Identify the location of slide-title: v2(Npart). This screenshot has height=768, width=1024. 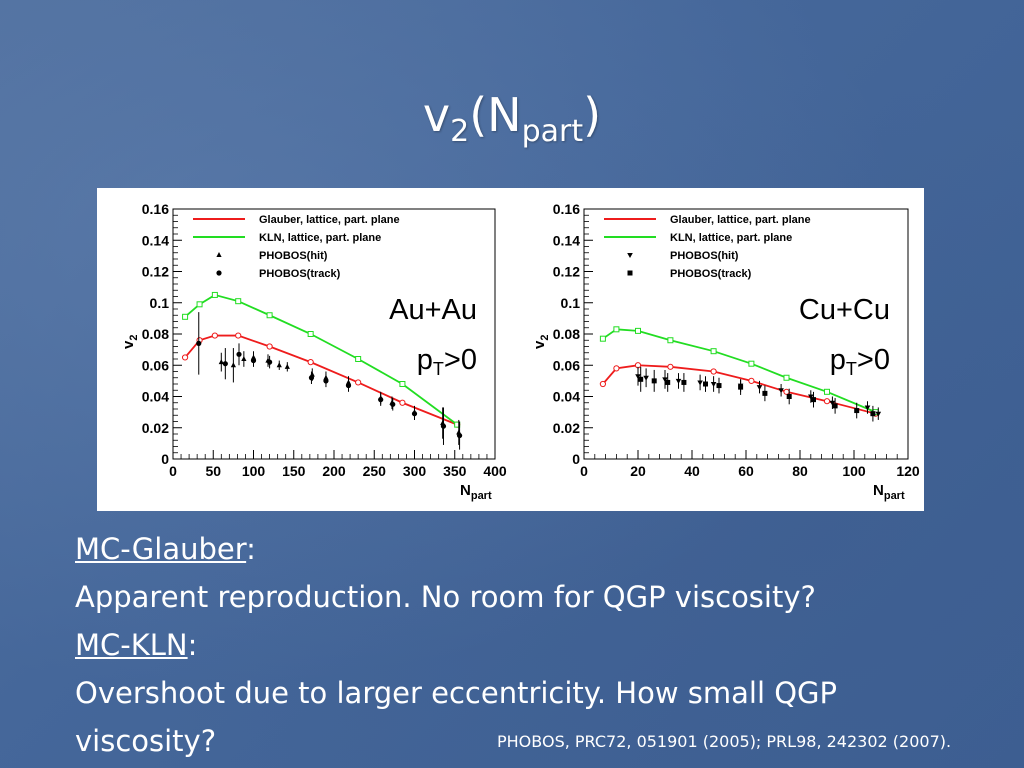
(512, 118).